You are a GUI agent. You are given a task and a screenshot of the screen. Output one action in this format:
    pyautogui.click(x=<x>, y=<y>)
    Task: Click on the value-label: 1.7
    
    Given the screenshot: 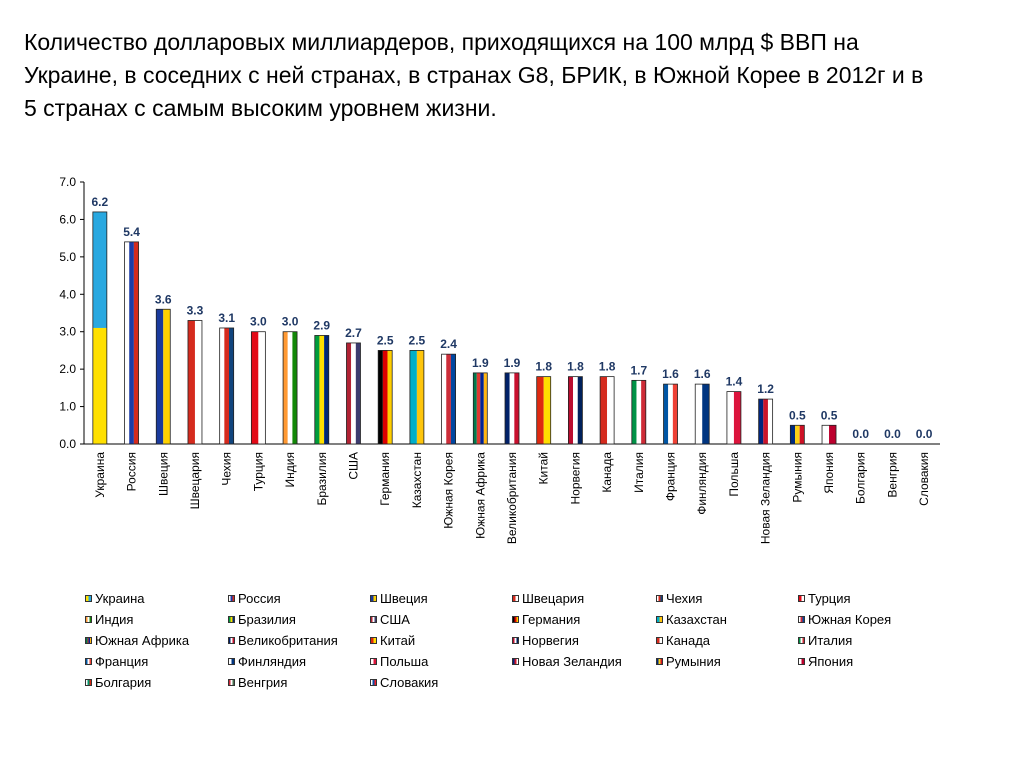 What is the action you would take?
    pyautogui.click(x=638, y=370)
    